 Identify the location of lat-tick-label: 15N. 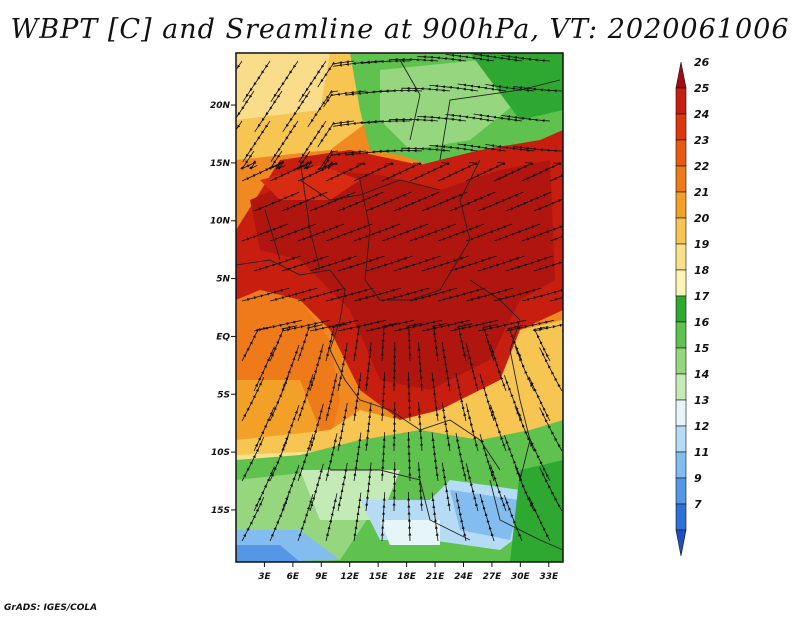
(220, 164).